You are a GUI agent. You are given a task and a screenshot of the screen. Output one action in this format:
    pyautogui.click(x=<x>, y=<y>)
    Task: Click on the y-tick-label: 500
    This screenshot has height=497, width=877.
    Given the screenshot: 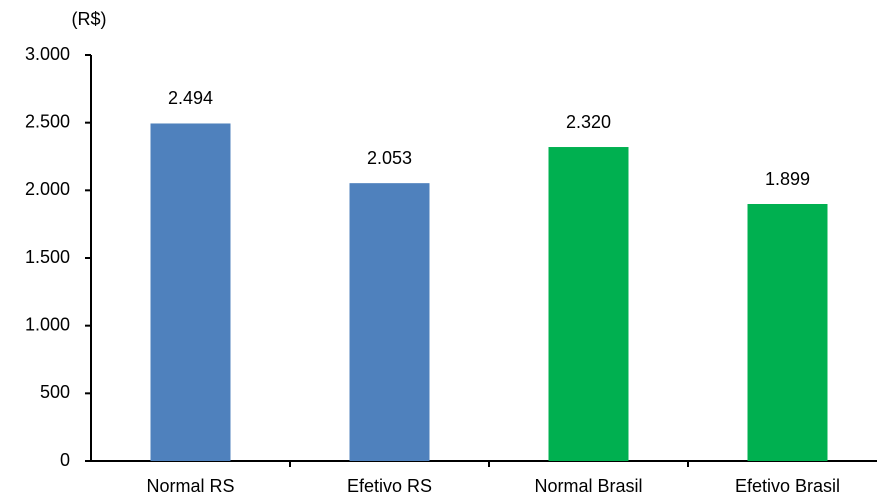 What is the action you would take?
    pyautogui.click(x=55, y=392)
    